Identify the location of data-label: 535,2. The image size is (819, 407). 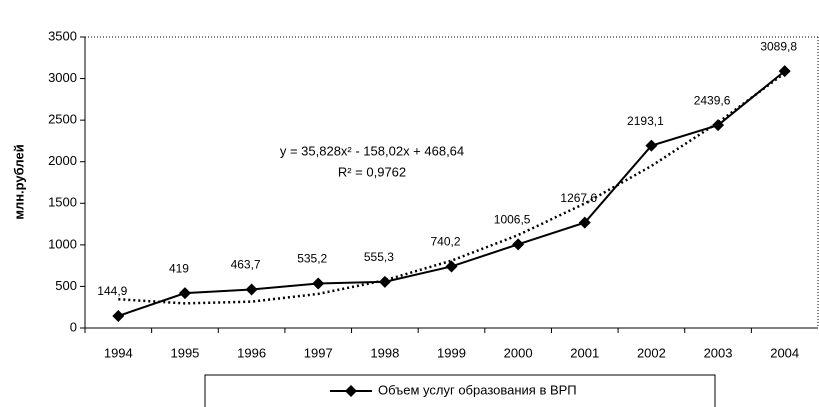
(312, 259).